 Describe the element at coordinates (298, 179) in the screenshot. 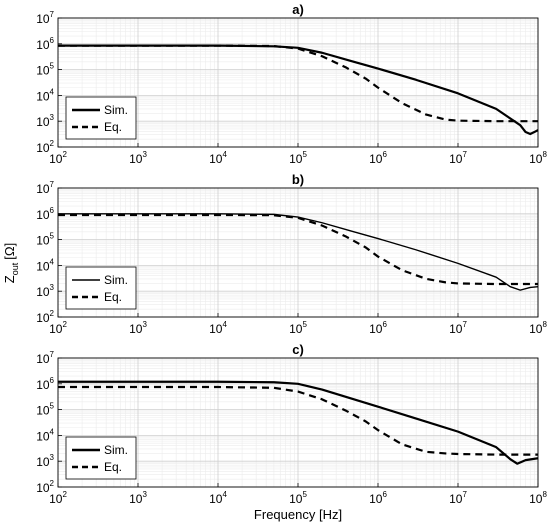

I see `panel-title: b)` at that location.